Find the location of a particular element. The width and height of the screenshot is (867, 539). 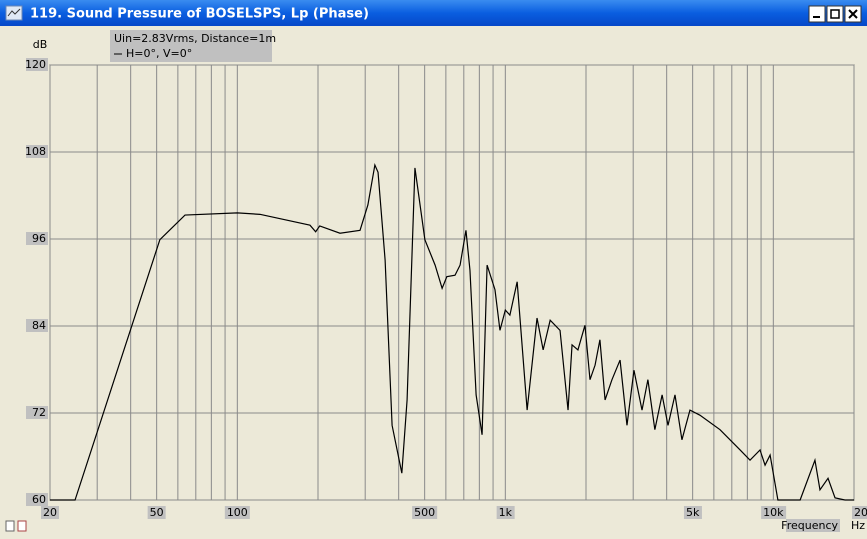

title-bar is located at coordinates (433, 13).